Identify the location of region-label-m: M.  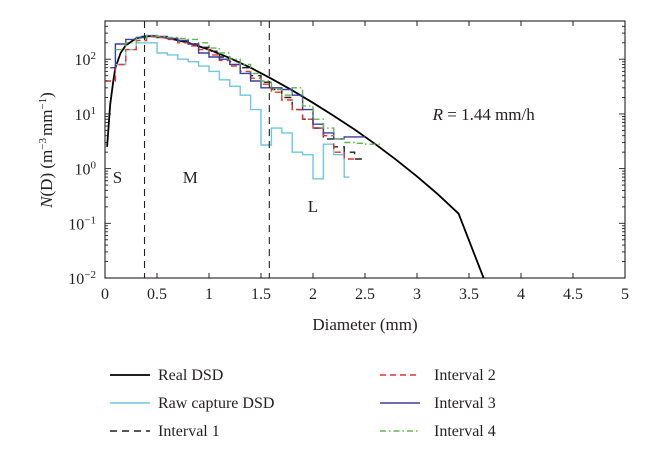
(190, 177).